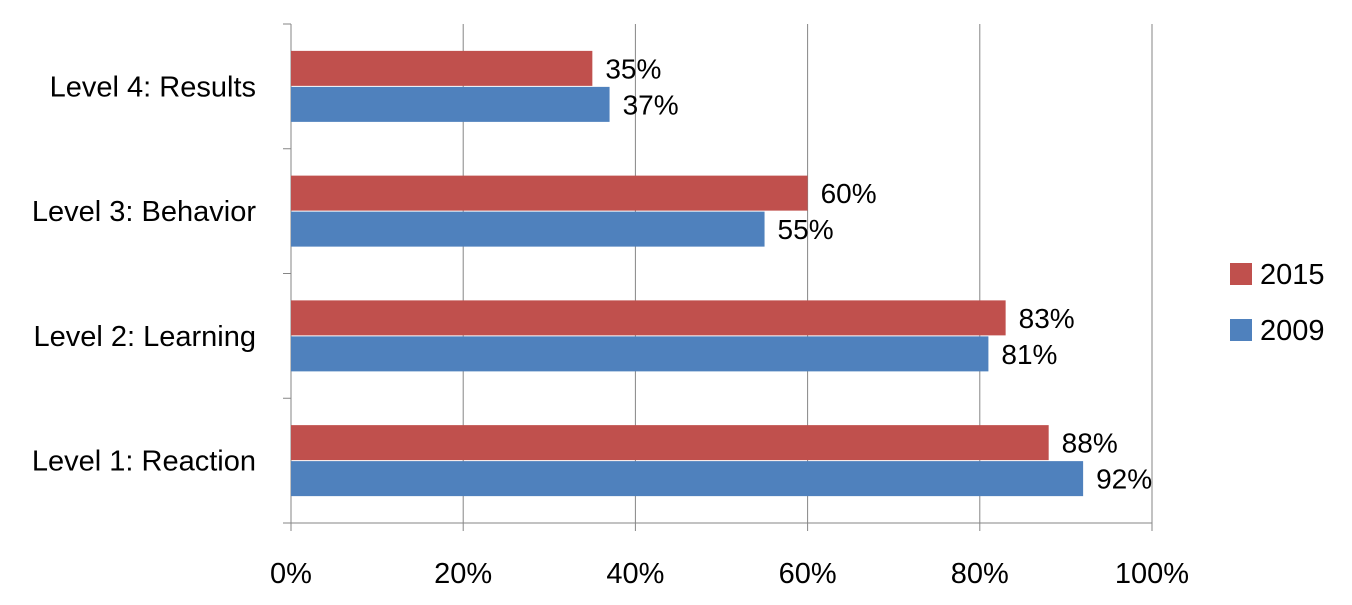 This screenshot has height=605, width=1352. What do you see at coordinates (635, 574) in the screenshot?
I see `x-tick-label: 40%` at bounding box center [635, 574].